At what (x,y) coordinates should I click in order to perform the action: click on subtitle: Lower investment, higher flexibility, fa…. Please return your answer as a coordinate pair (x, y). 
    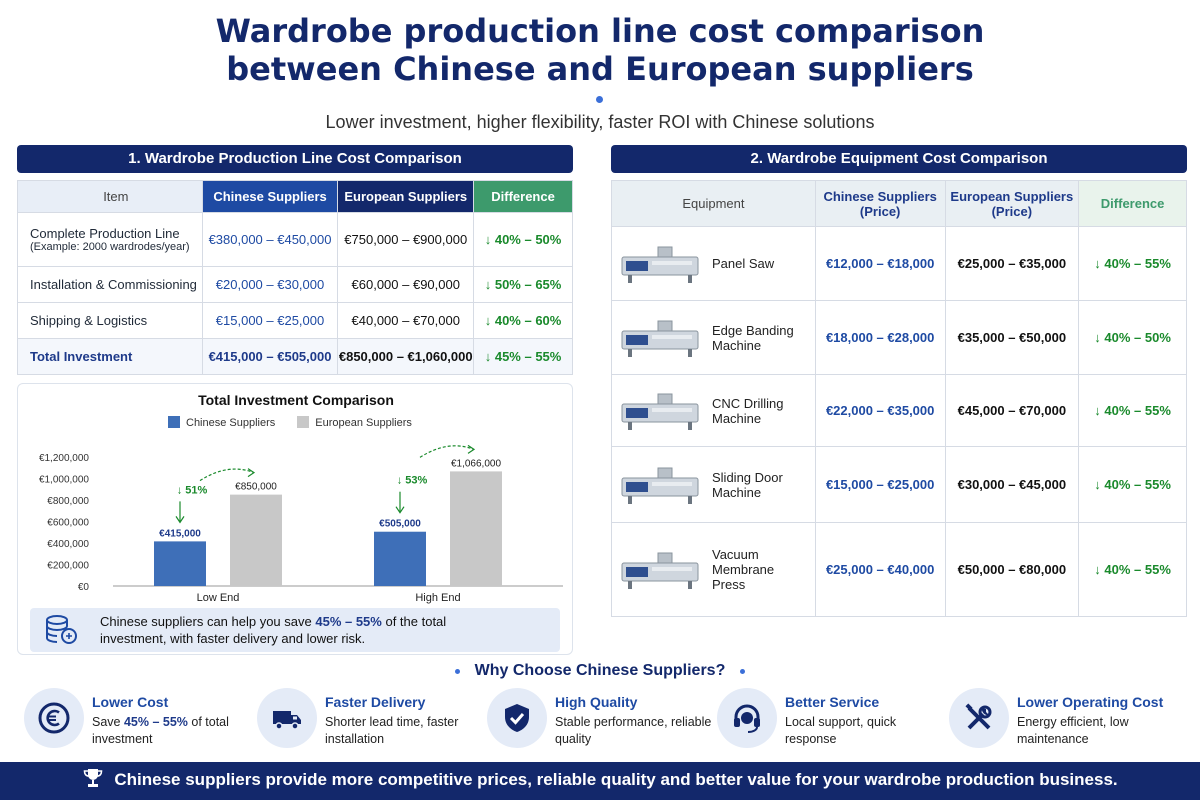
    Looking at the image, I should click on (600, 122).